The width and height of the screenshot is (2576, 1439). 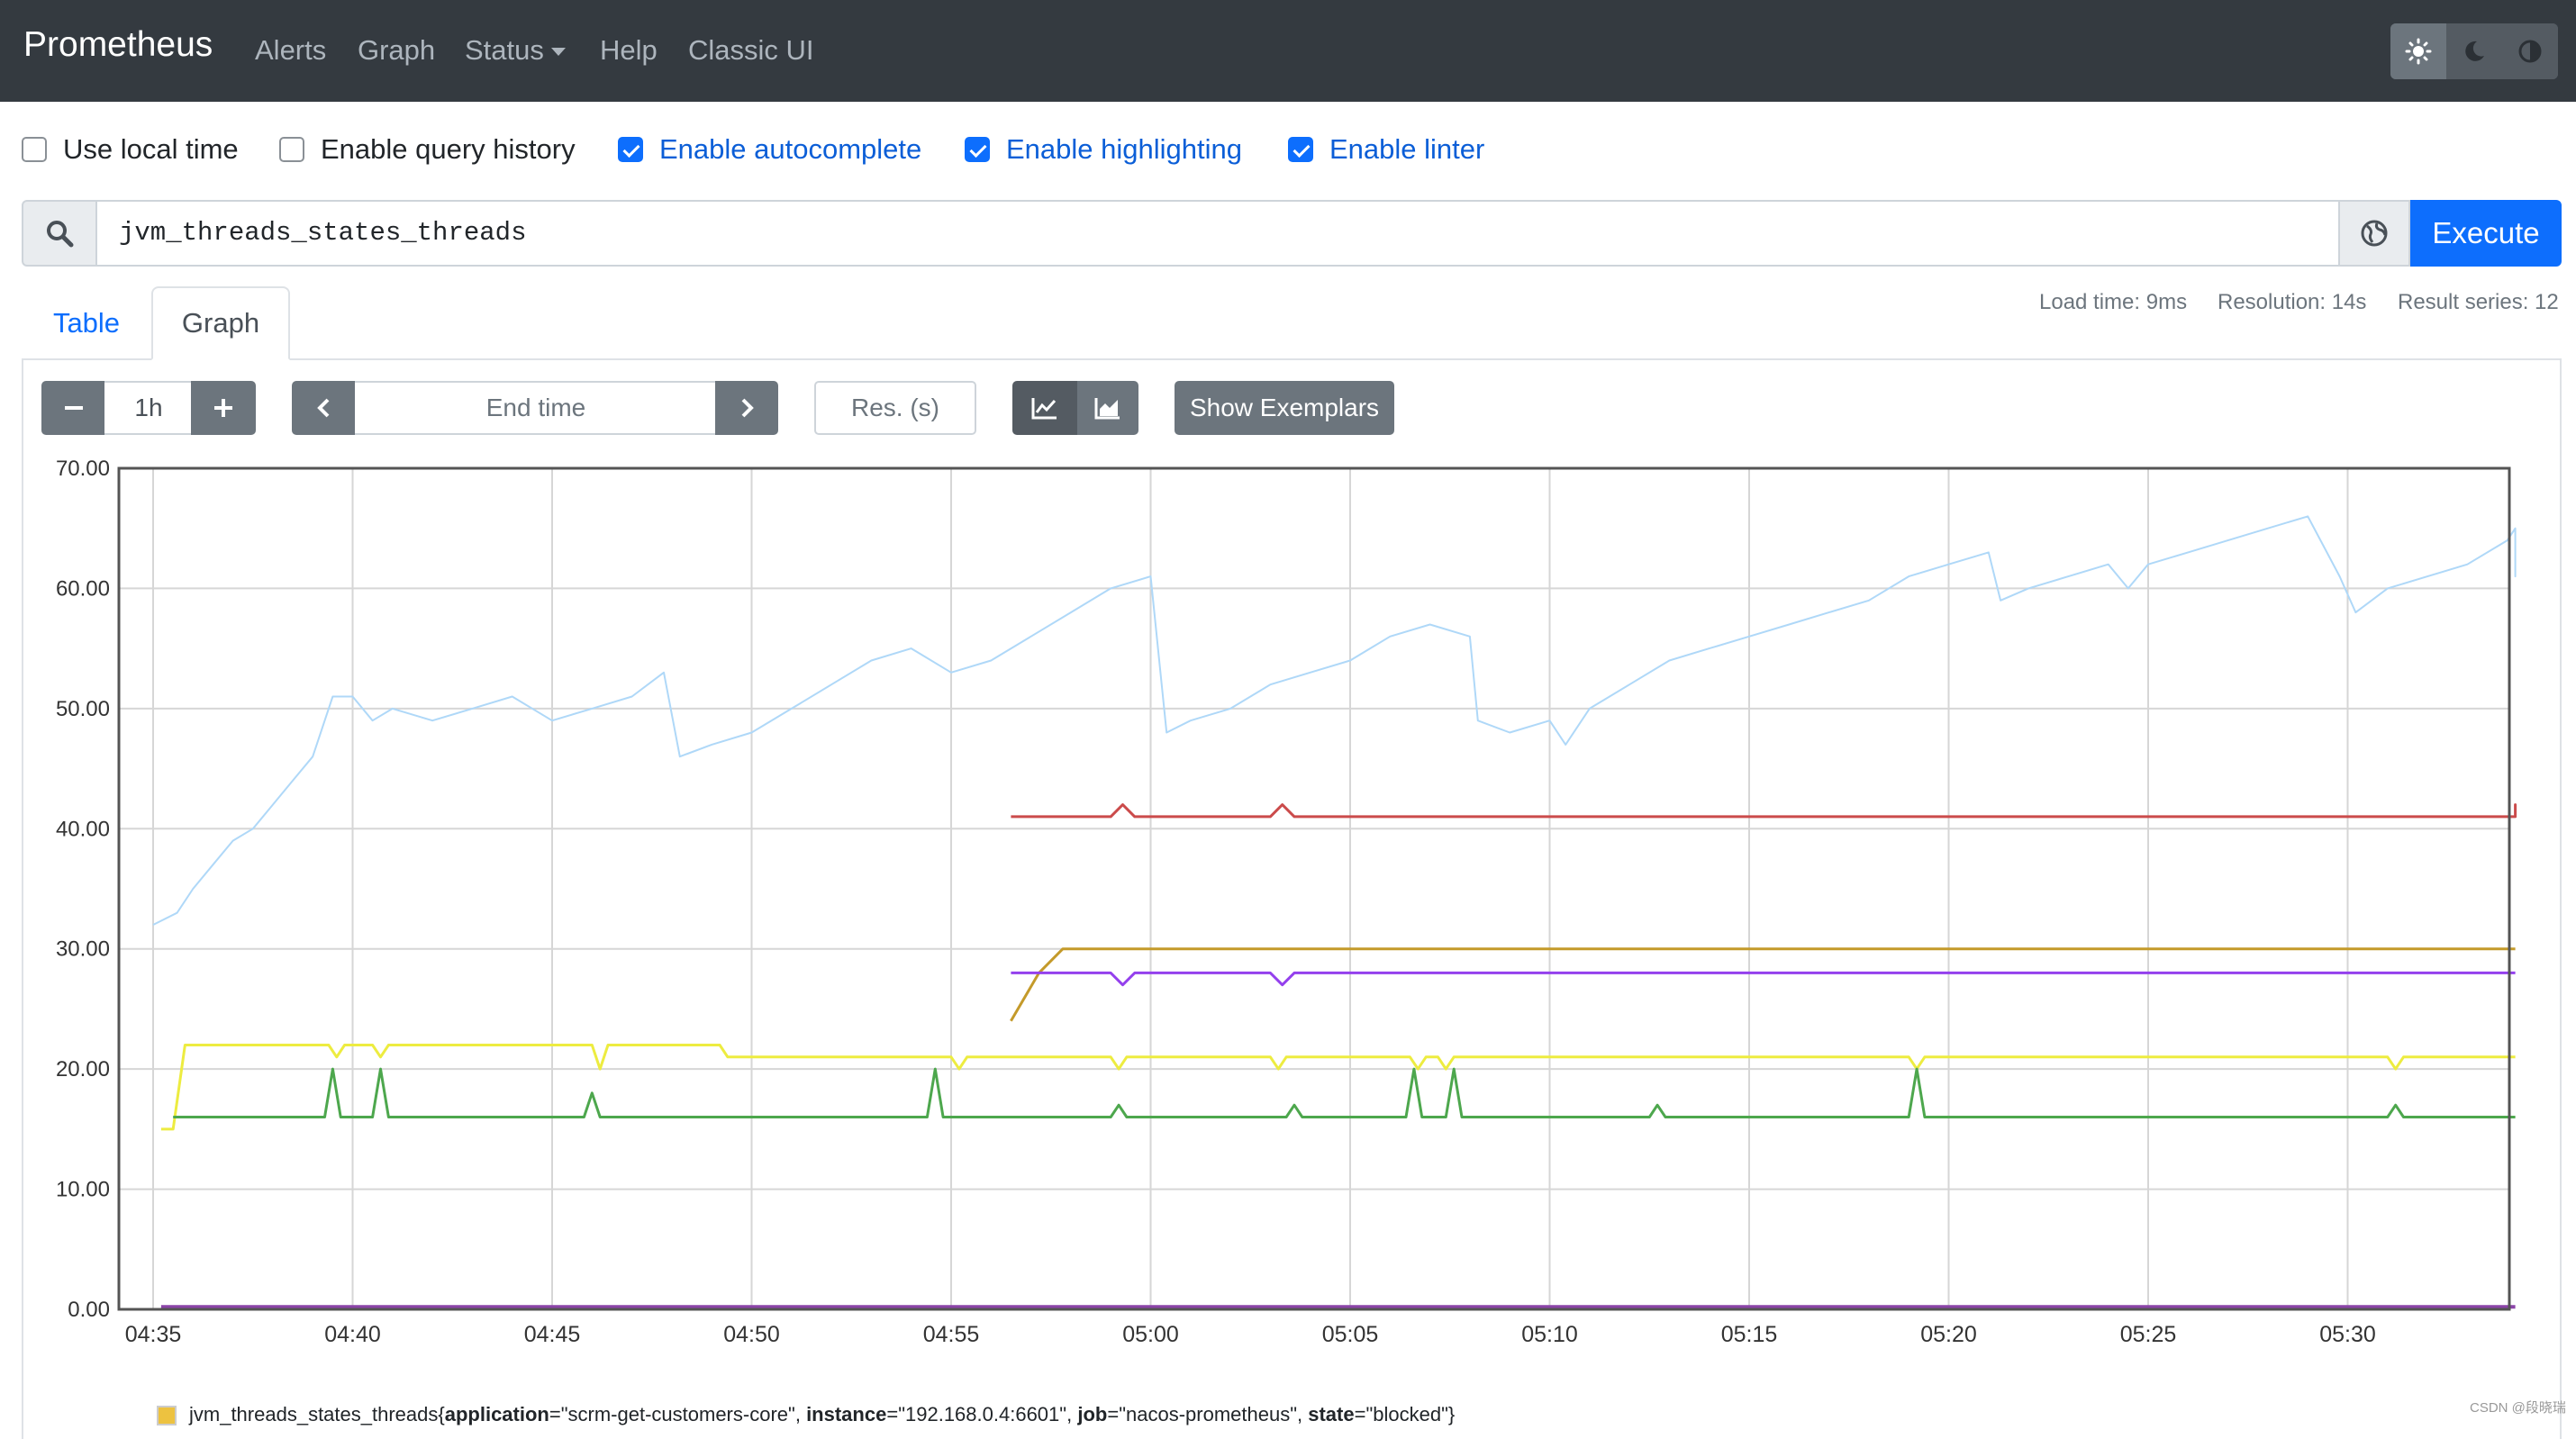 I want to click on resolution: Resolution: 14s, so click(x=2292, y=302).